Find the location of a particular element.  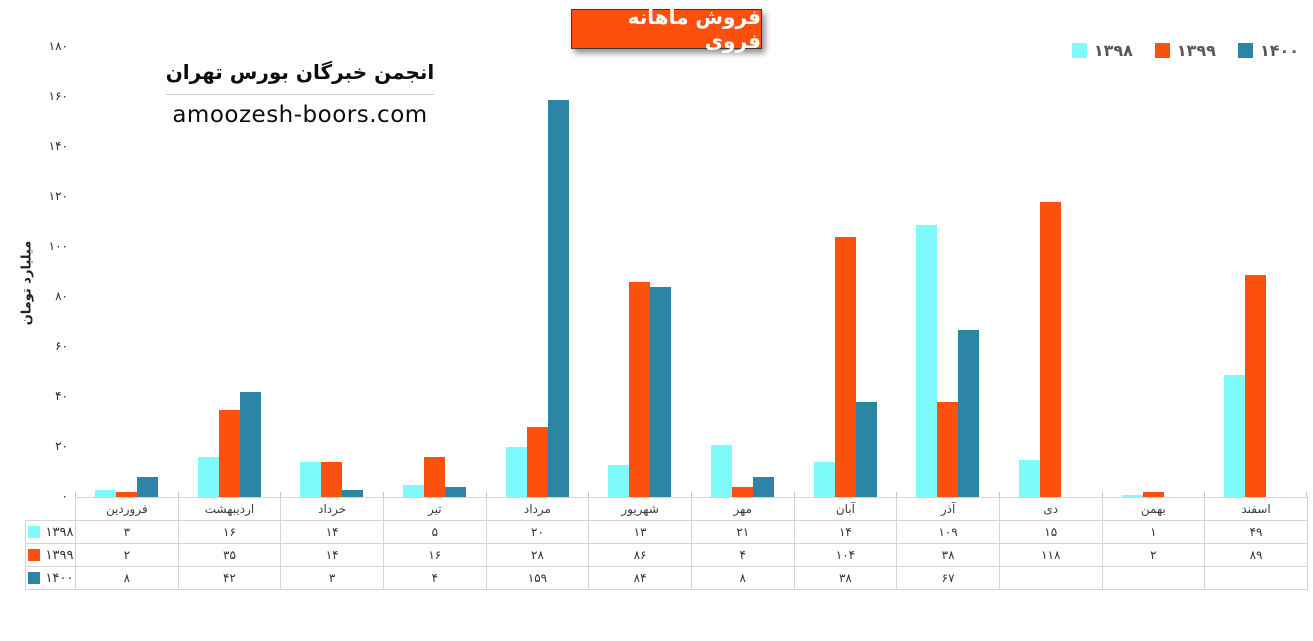

y-axis-tick-label: ۱۰۰ is located at coordinates (58, 246).